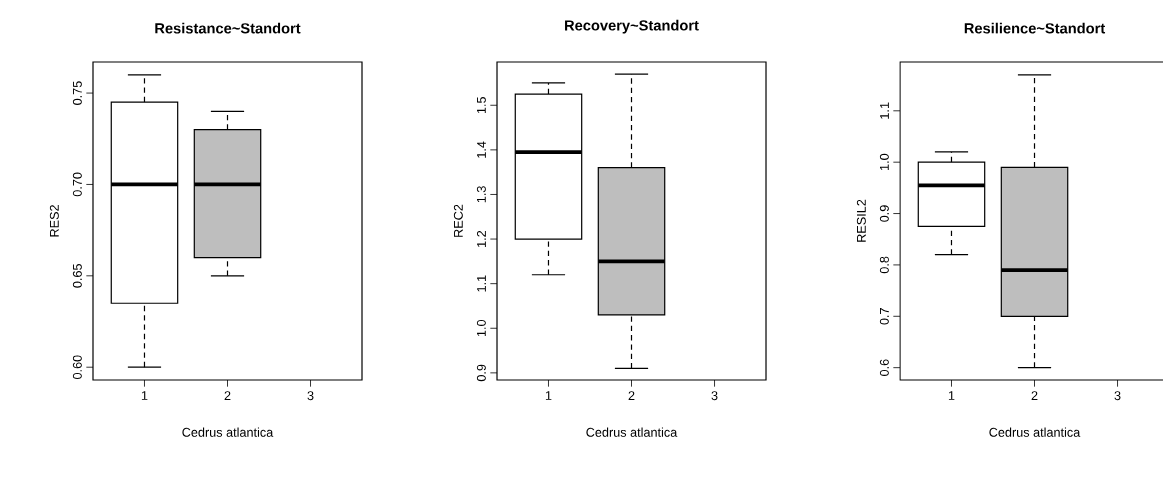 Image resolution: width=1163 pixels, height=493 pixels. I want to click on y-tick-label: 0.7, so click(884, 316).